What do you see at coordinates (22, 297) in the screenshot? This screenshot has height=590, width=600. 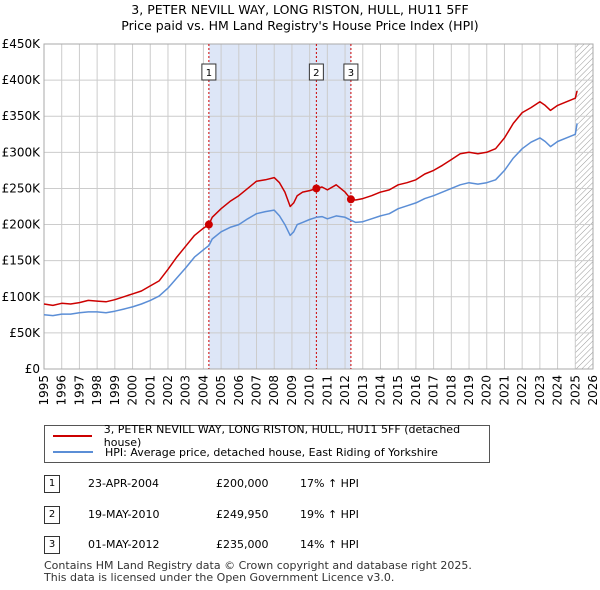 I see `y-tick-label: £100K` at bounding box center [22, 297].